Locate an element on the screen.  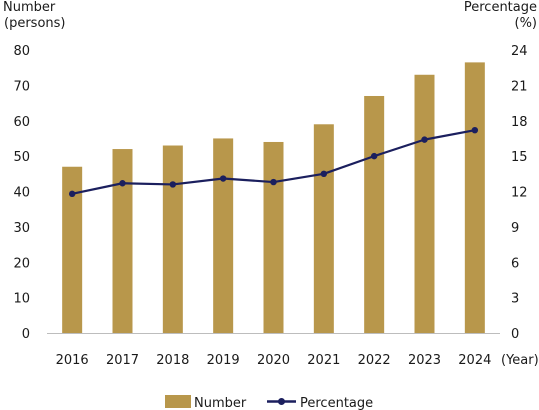
line-series is located at coordinates (273, 162).